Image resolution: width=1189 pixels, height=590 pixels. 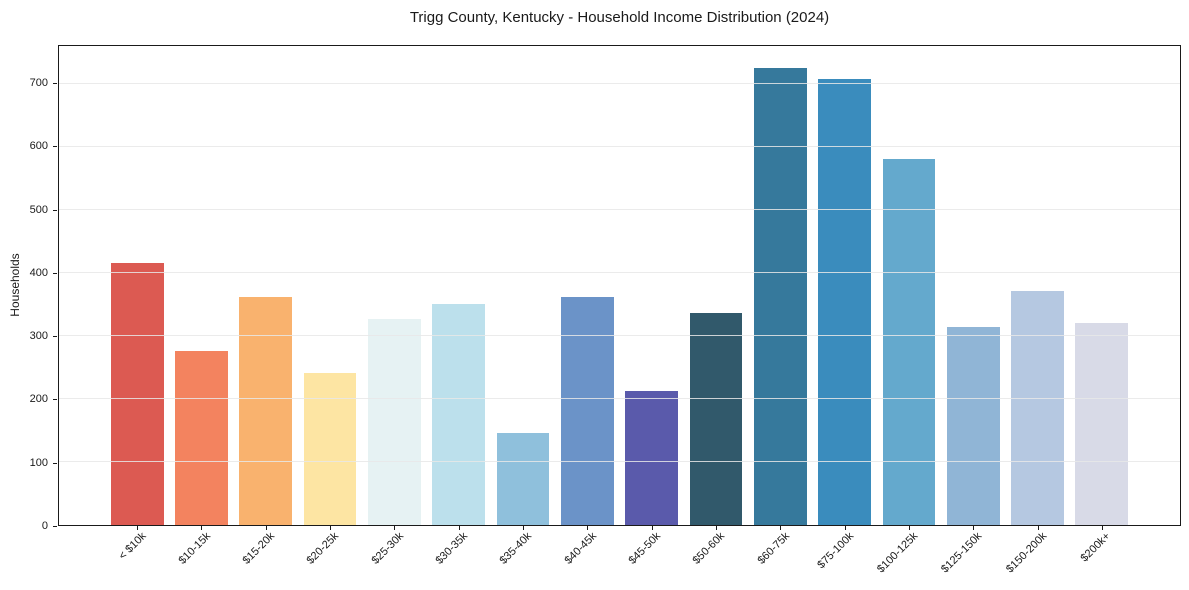 What do you see at coordinates (459, 414) in the screenshot?
I see `bar-30-35k` at bounding box center [459, 414].